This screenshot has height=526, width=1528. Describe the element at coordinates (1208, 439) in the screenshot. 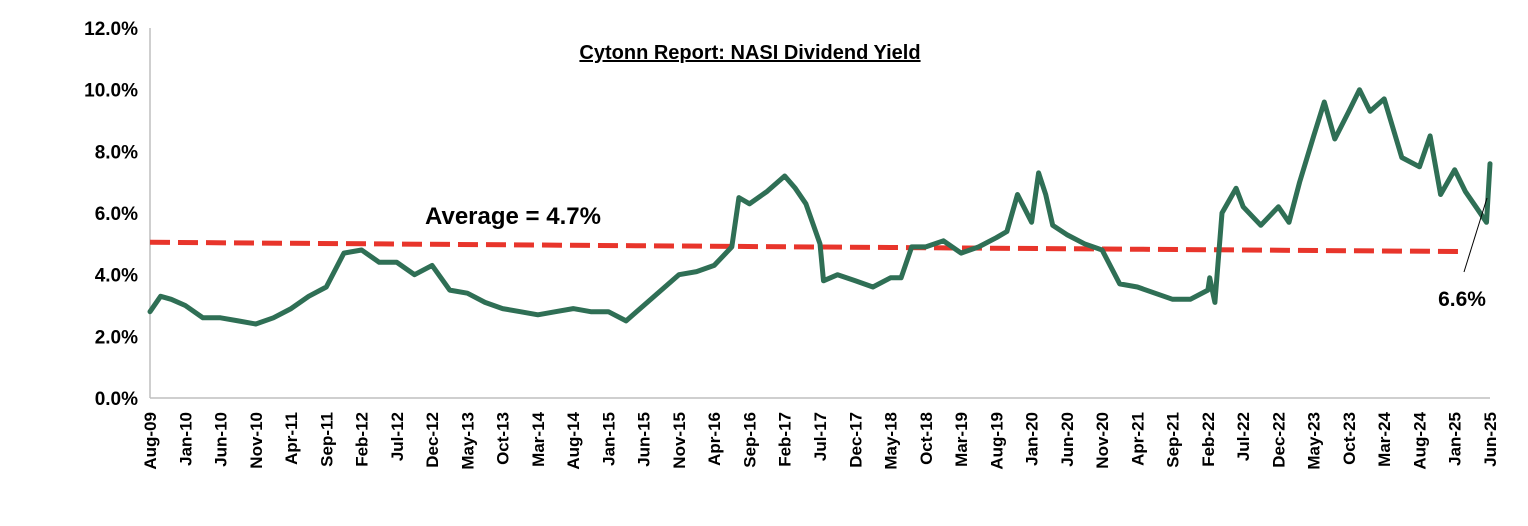

I see `x-tick-label: Feb-22` at that location.